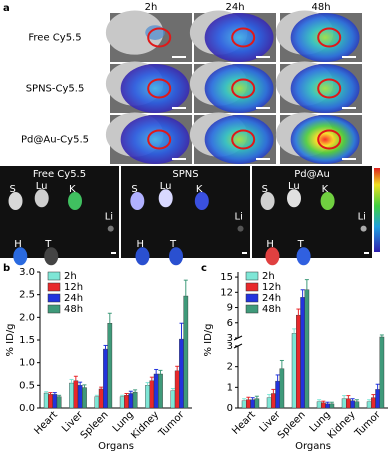  What do you see at coordinates (73, 298) in the screenshot?
I see `legend-label: 24h` at bounding box center [73, 298].